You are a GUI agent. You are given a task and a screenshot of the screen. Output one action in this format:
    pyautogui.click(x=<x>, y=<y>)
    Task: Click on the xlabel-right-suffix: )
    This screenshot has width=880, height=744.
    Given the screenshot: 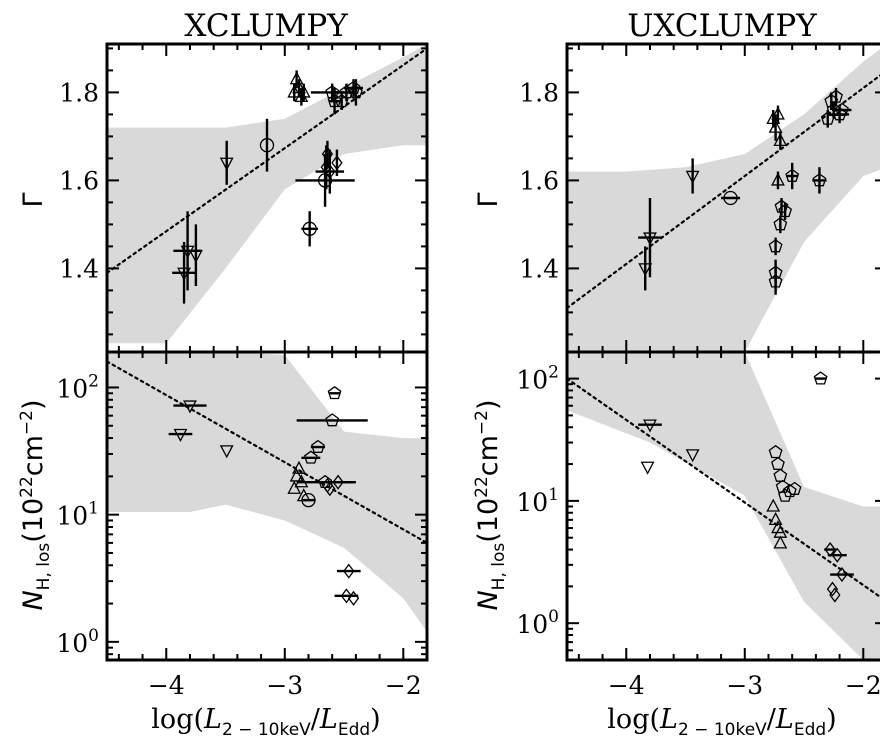 What is the action you would take?
    pyautogui.click(x=831, y=719)
    